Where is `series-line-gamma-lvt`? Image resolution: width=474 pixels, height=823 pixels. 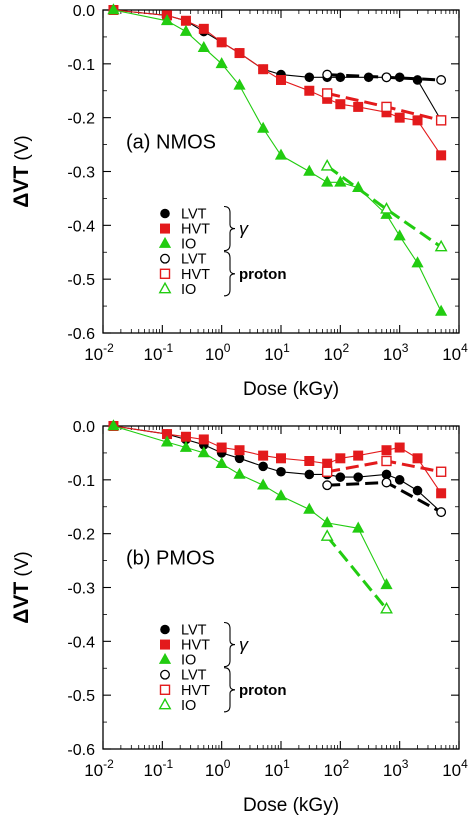 series-line-gamma-lvt is located at coordinates (277, 469).